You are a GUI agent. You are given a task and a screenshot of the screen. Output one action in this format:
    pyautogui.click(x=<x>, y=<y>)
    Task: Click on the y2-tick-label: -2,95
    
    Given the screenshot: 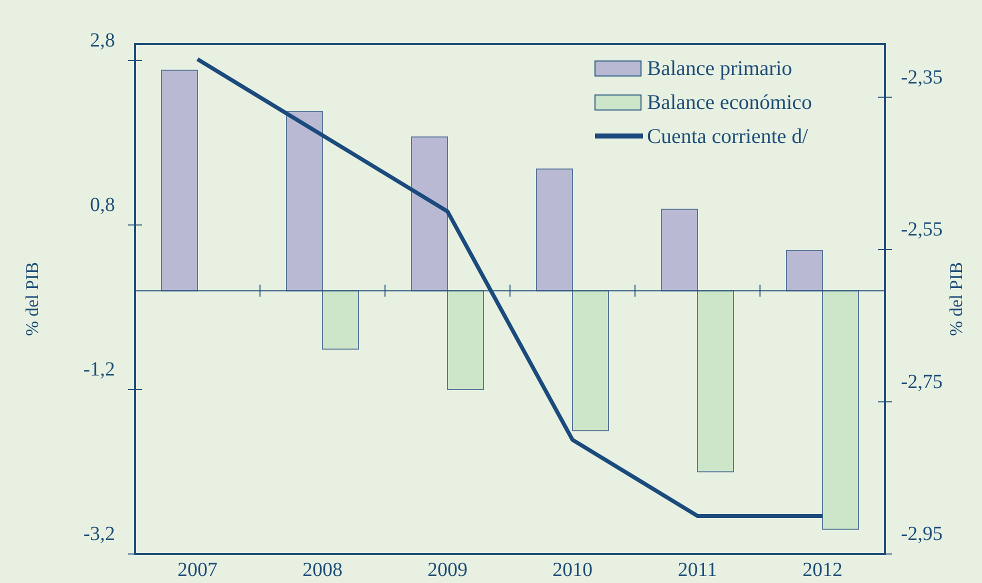 What is the action you would take?
    pyautogui.click(x=922, y=534)
    